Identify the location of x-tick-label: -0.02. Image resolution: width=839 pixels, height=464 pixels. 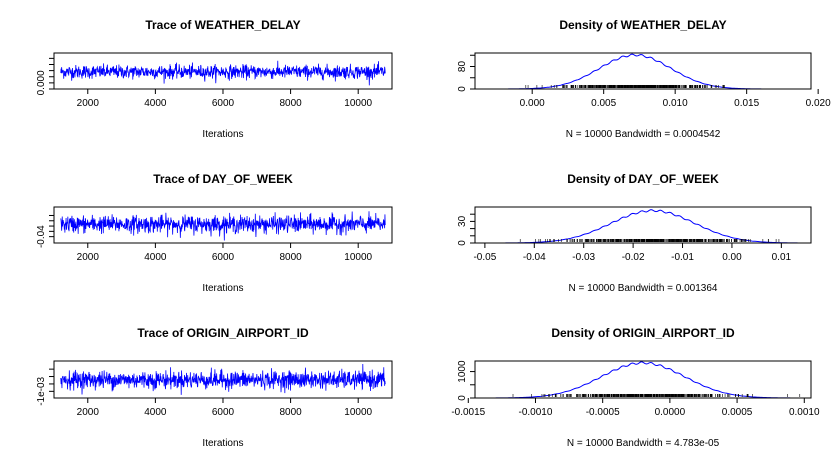
(633, 257).